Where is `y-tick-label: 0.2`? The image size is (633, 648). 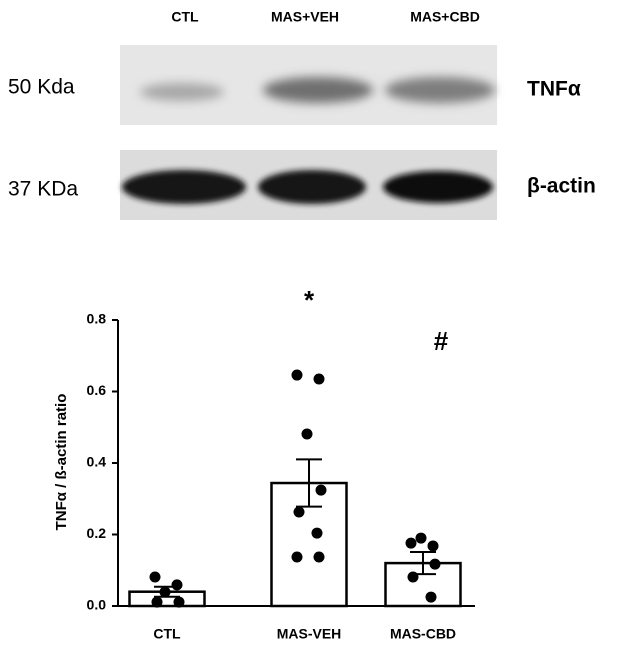
y-tick-label: 0.2 is located at coordinates (97, 533).